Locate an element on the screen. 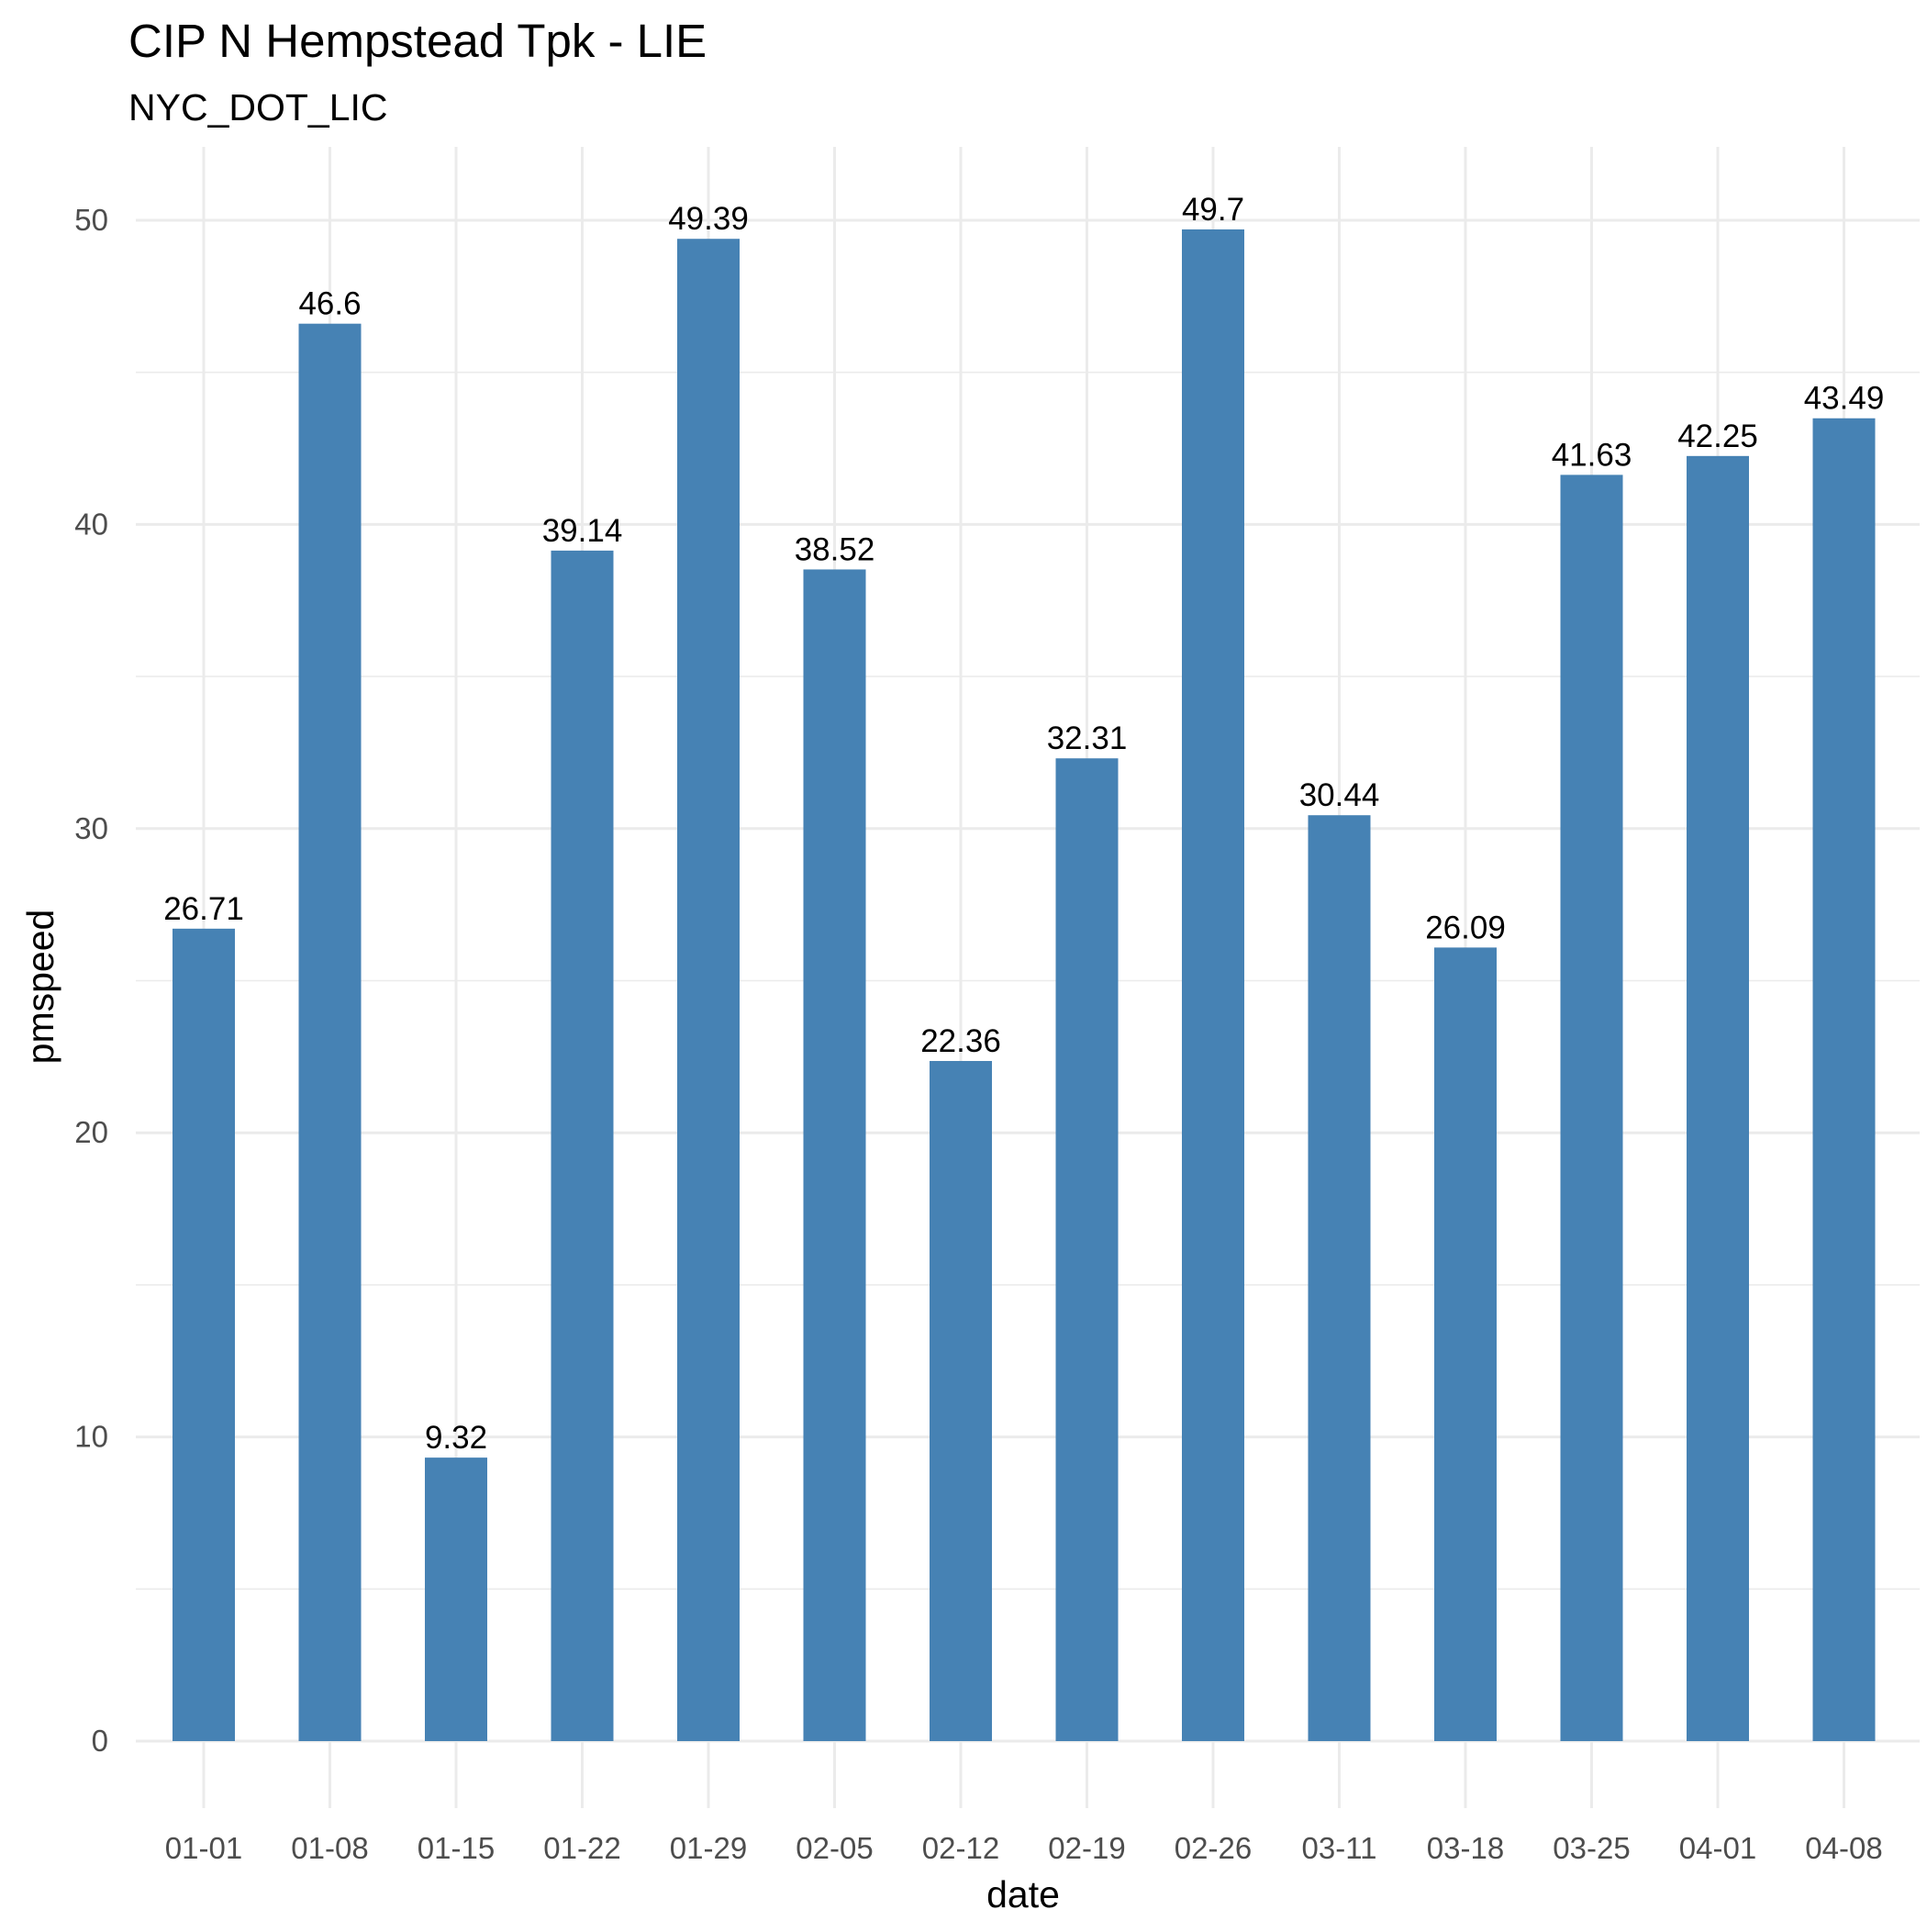 Image resolution: width=1927 pixels, height=1932 pixels. bar-value-label: 41.63 is located at coordinates (1592, 455).